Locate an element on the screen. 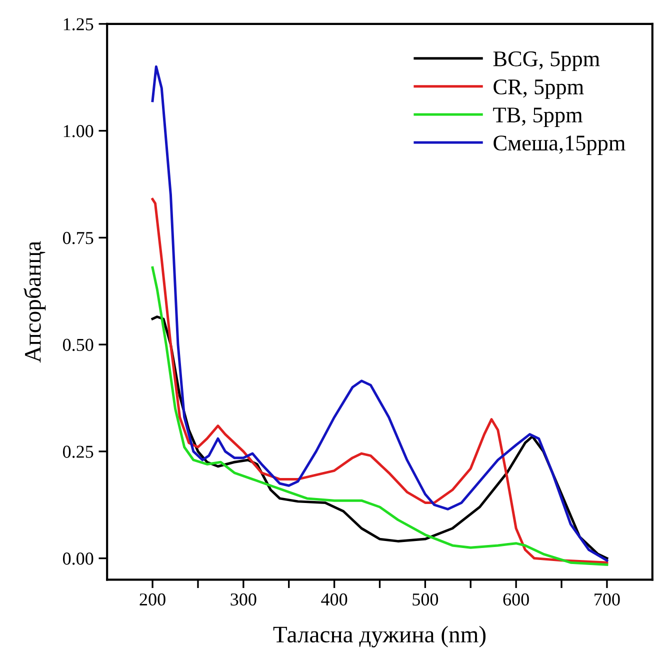  y-tick-label: 0.75 is located at coordinates (78, 238).